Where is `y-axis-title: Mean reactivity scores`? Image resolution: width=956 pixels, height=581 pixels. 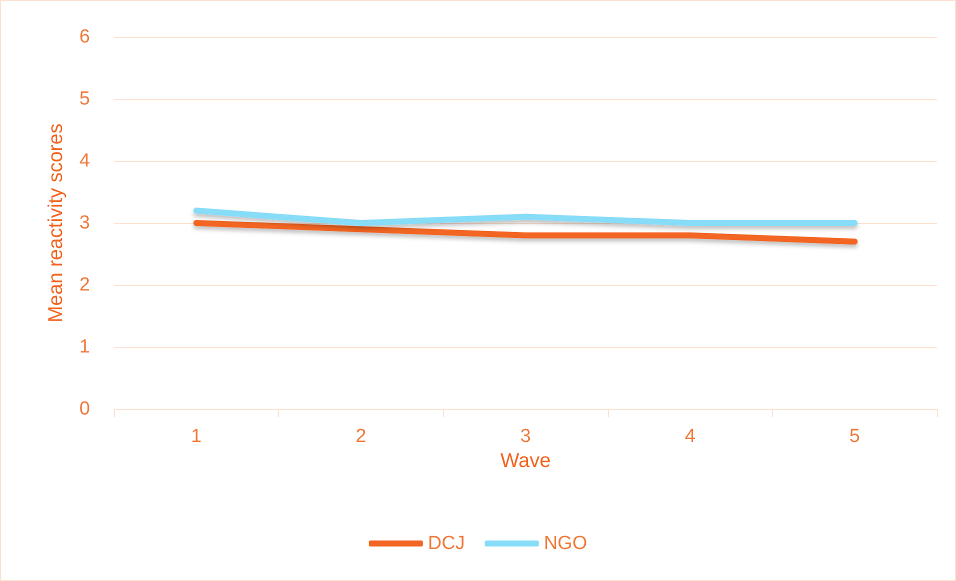
y-axis-title: Mean reactivity scores is located at coordinates (56, 223).